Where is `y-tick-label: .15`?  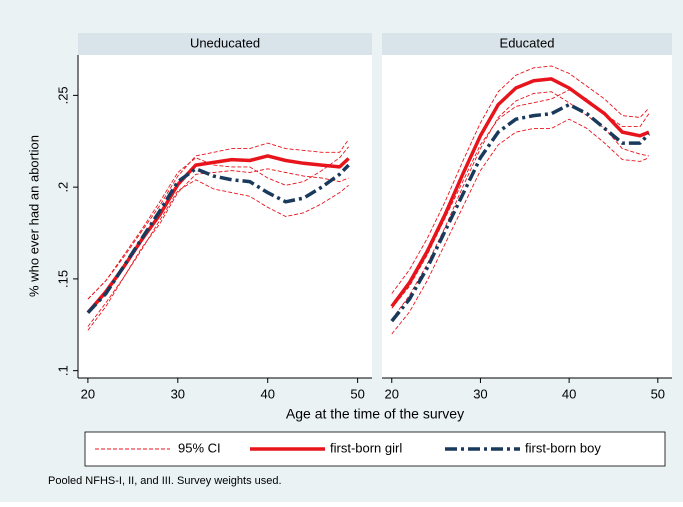
y-tick-label: .15 is located at coordinates (62, 279).